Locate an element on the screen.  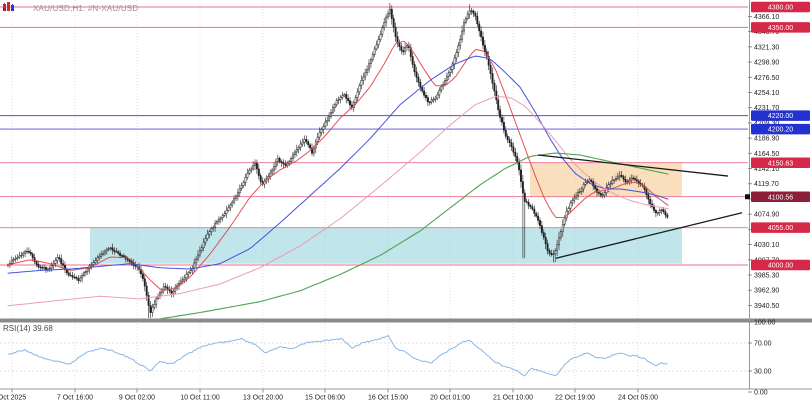
panel-separator is located at coordinates (406, 320).